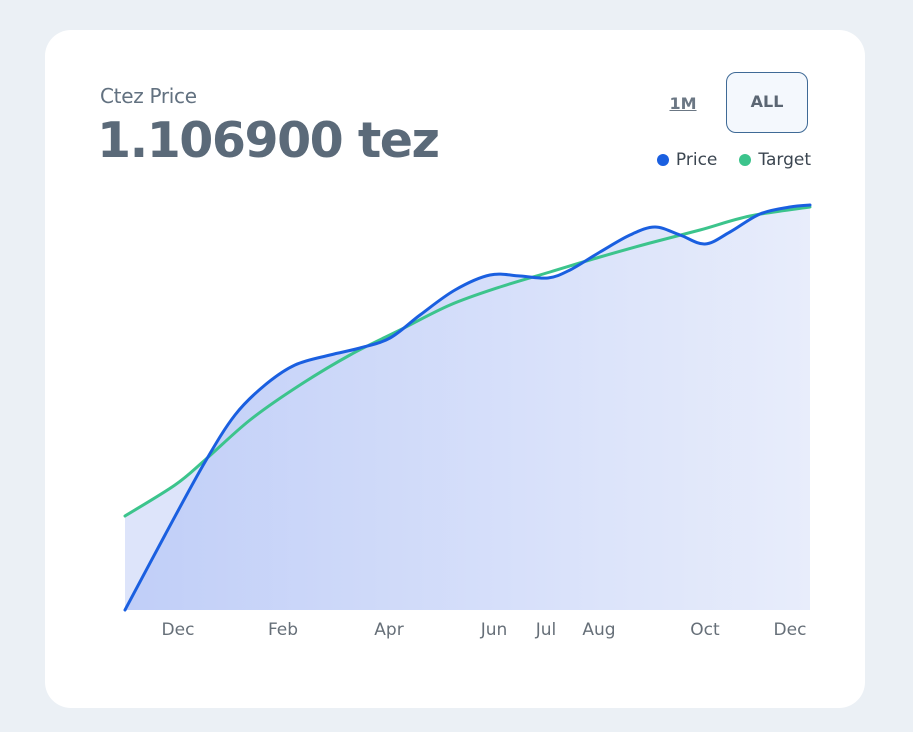  Describe the element at coordinates (662, 160) in the screenshot. I see `price-dot-icon` at that location.